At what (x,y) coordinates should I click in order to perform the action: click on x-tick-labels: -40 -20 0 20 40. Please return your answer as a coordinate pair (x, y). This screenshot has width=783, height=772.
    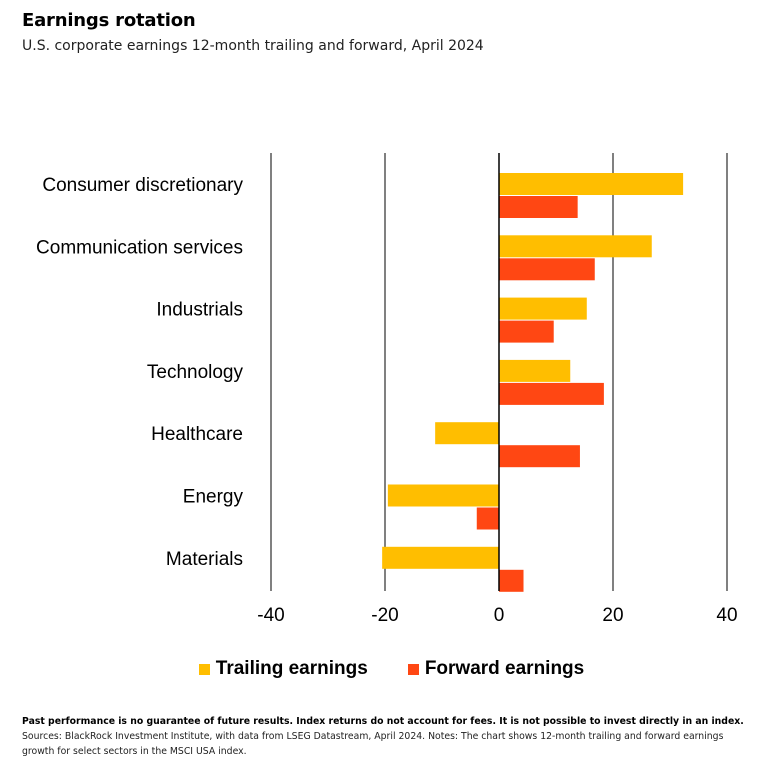
    Looking at the image, I should click on (497, 615).